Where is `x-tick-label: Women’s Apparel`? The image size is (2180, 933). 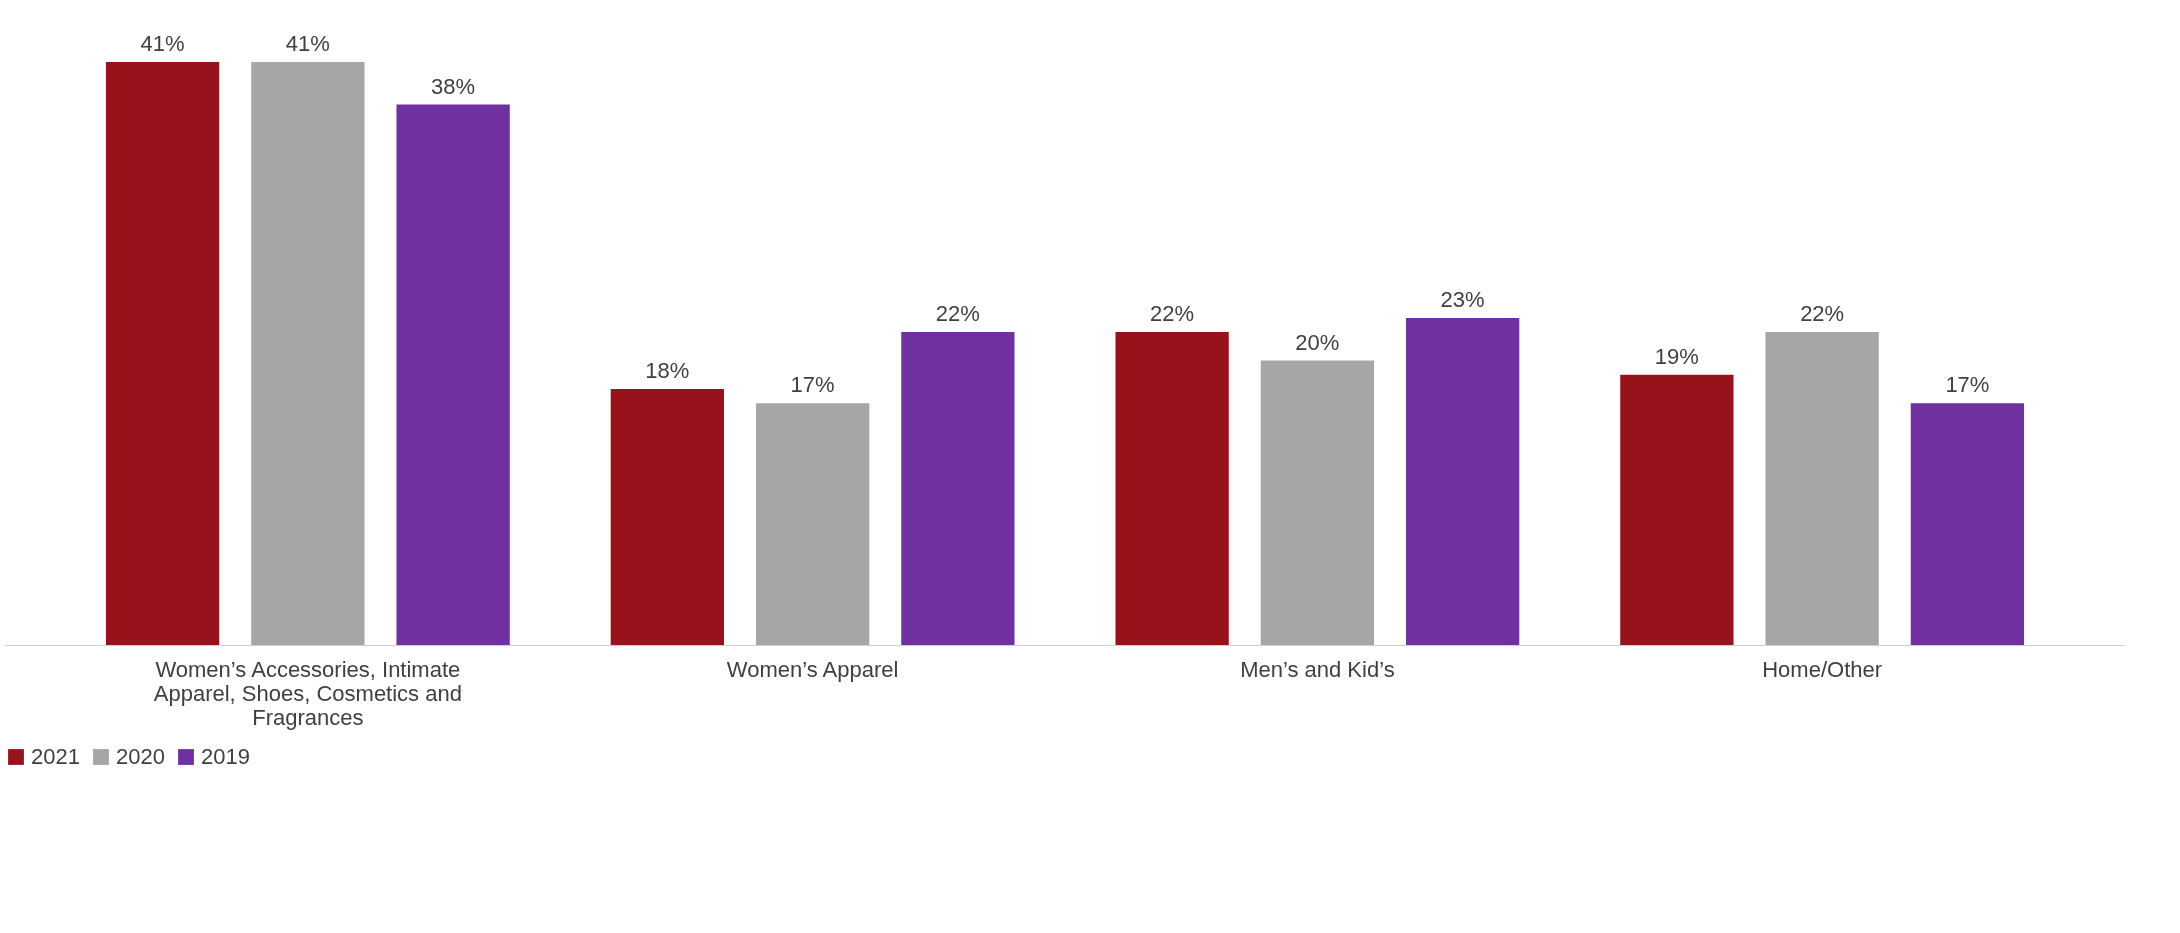 x-tick-label: Women’s Apparel is located at coordinates (812, 669).